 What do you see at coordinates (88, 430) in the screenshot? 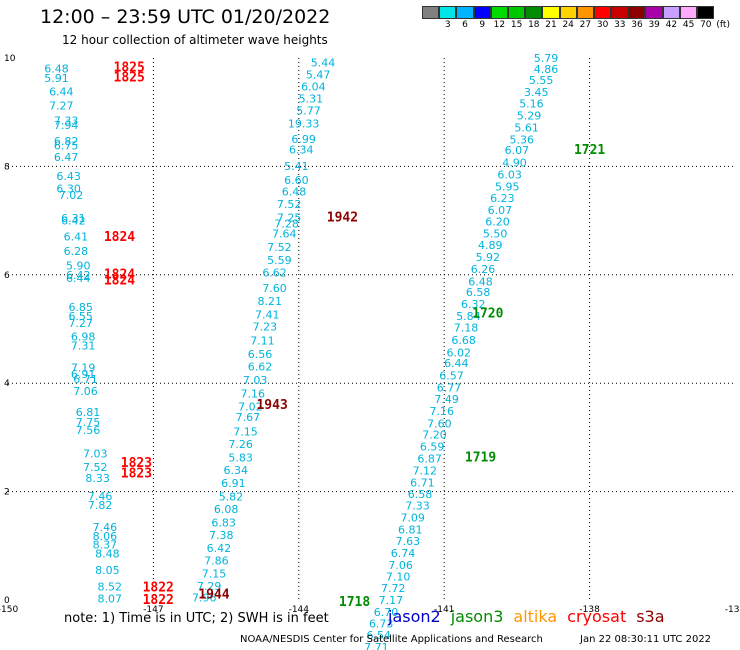
I see `wave-height-value: 7.56` at bounding box center [88, 430].